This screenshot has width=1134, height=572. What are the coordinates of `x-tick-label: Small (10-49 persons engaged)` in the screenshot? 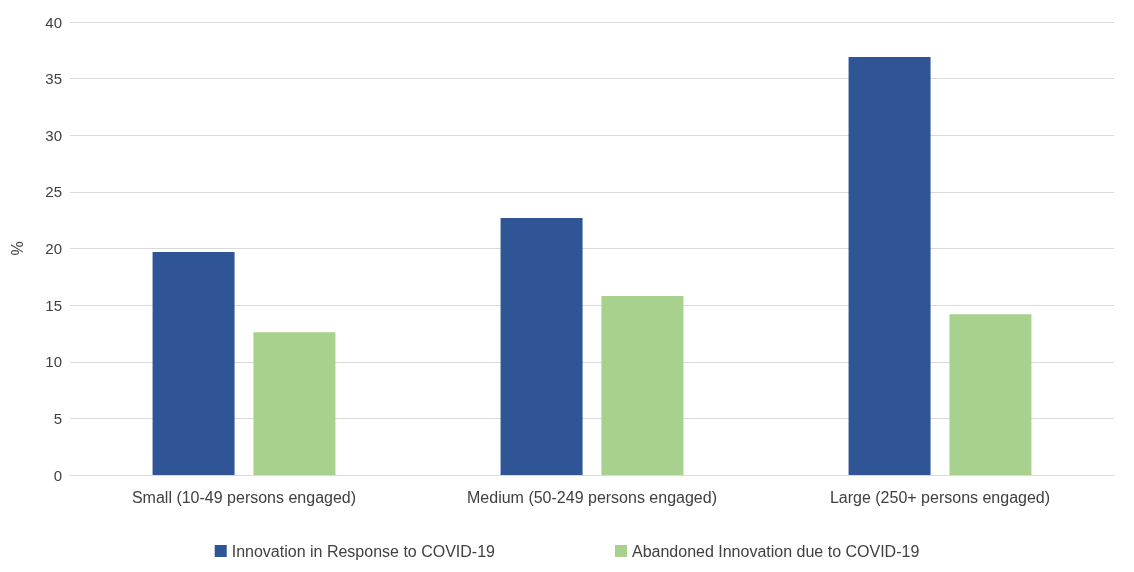 It's located at (244, 497).